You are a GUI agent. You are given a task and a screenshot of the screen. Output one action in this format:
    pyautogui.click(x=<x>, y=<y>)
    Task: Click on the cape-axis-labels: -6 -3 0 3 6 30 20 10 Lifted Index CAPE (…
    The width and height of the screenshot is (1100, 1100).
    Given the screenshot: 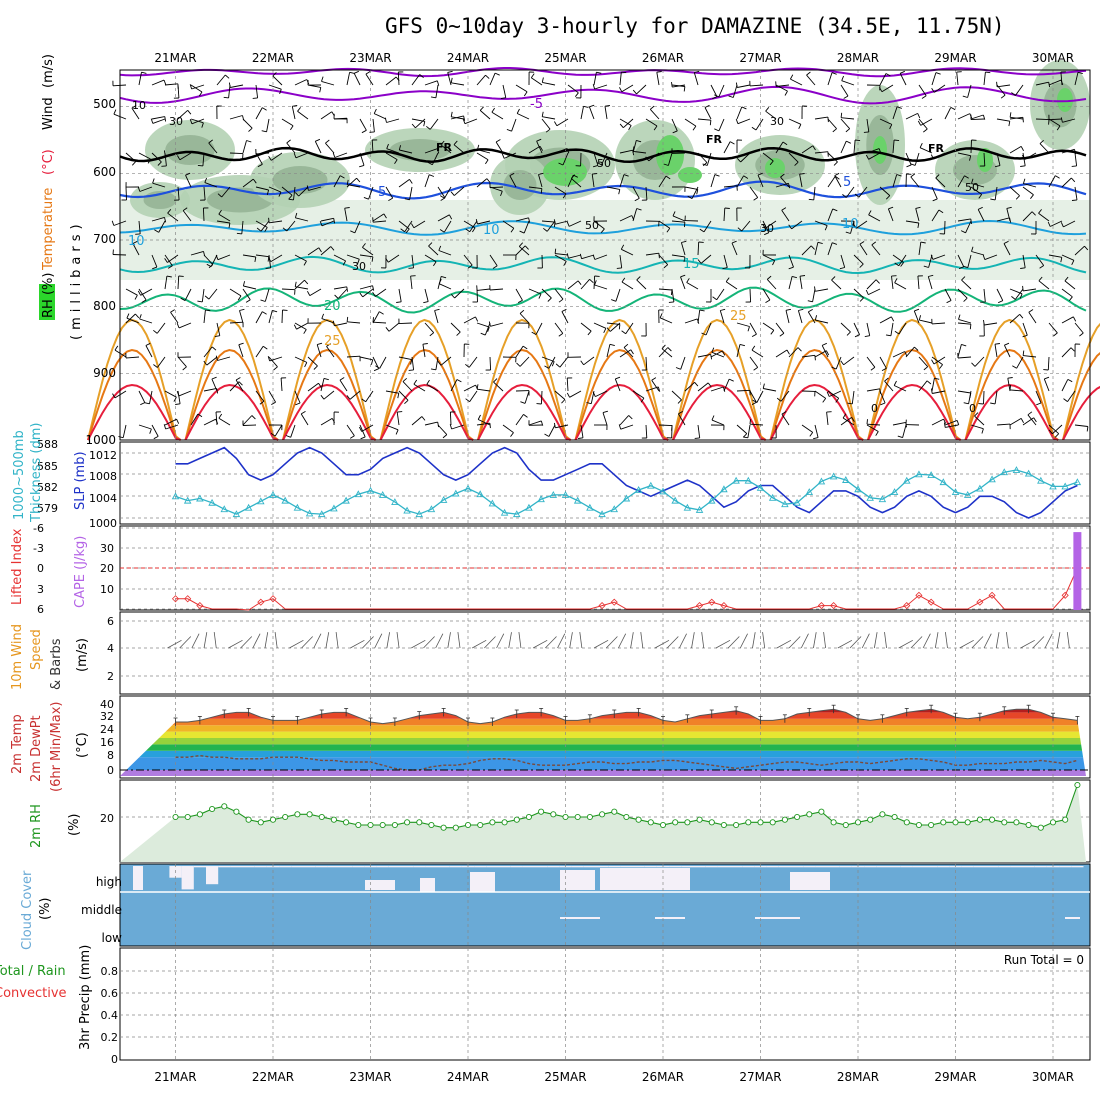 What is the action you would take?
    pyautogui.click(x=62, y=569)
    